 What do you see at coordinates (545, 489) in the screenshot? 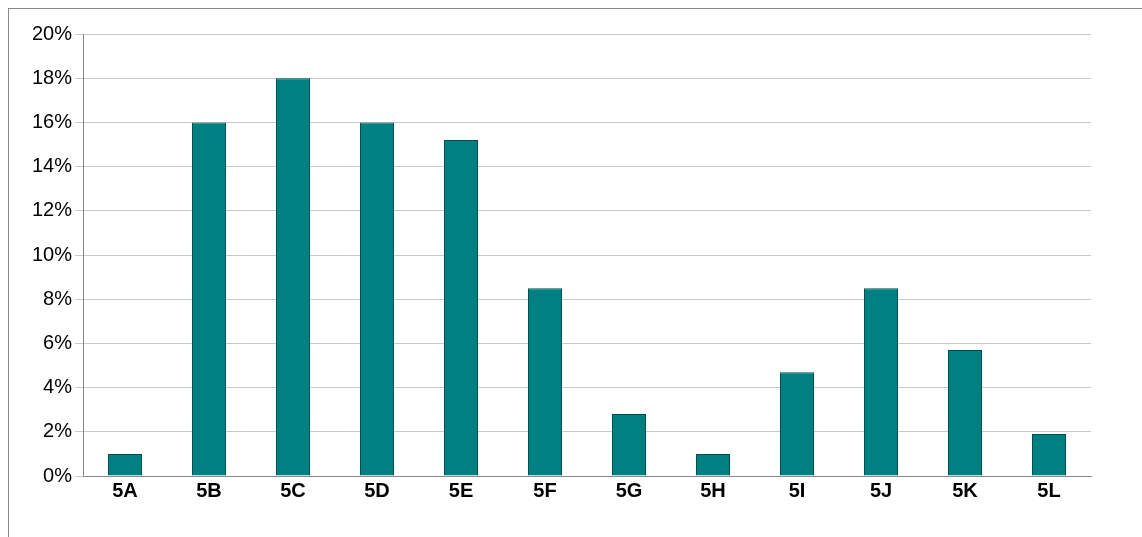
I see `x-tick-label: 5F` at bounding box center [545, 489].